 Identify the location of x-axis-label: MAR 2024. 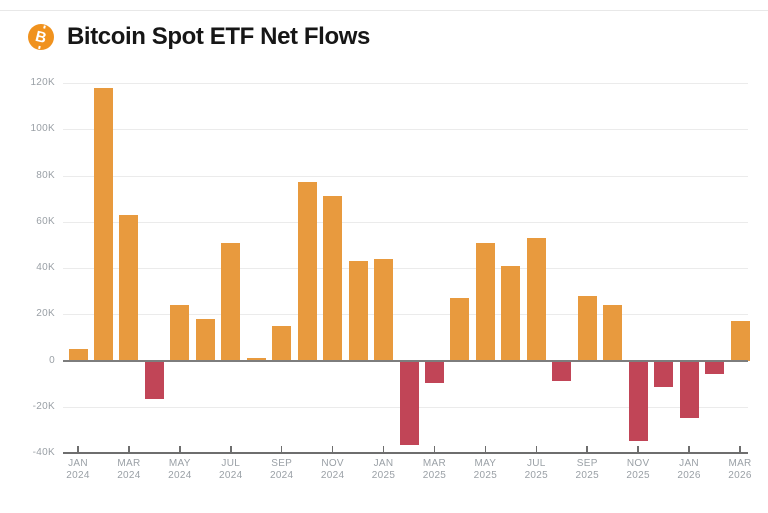
(129, 469).